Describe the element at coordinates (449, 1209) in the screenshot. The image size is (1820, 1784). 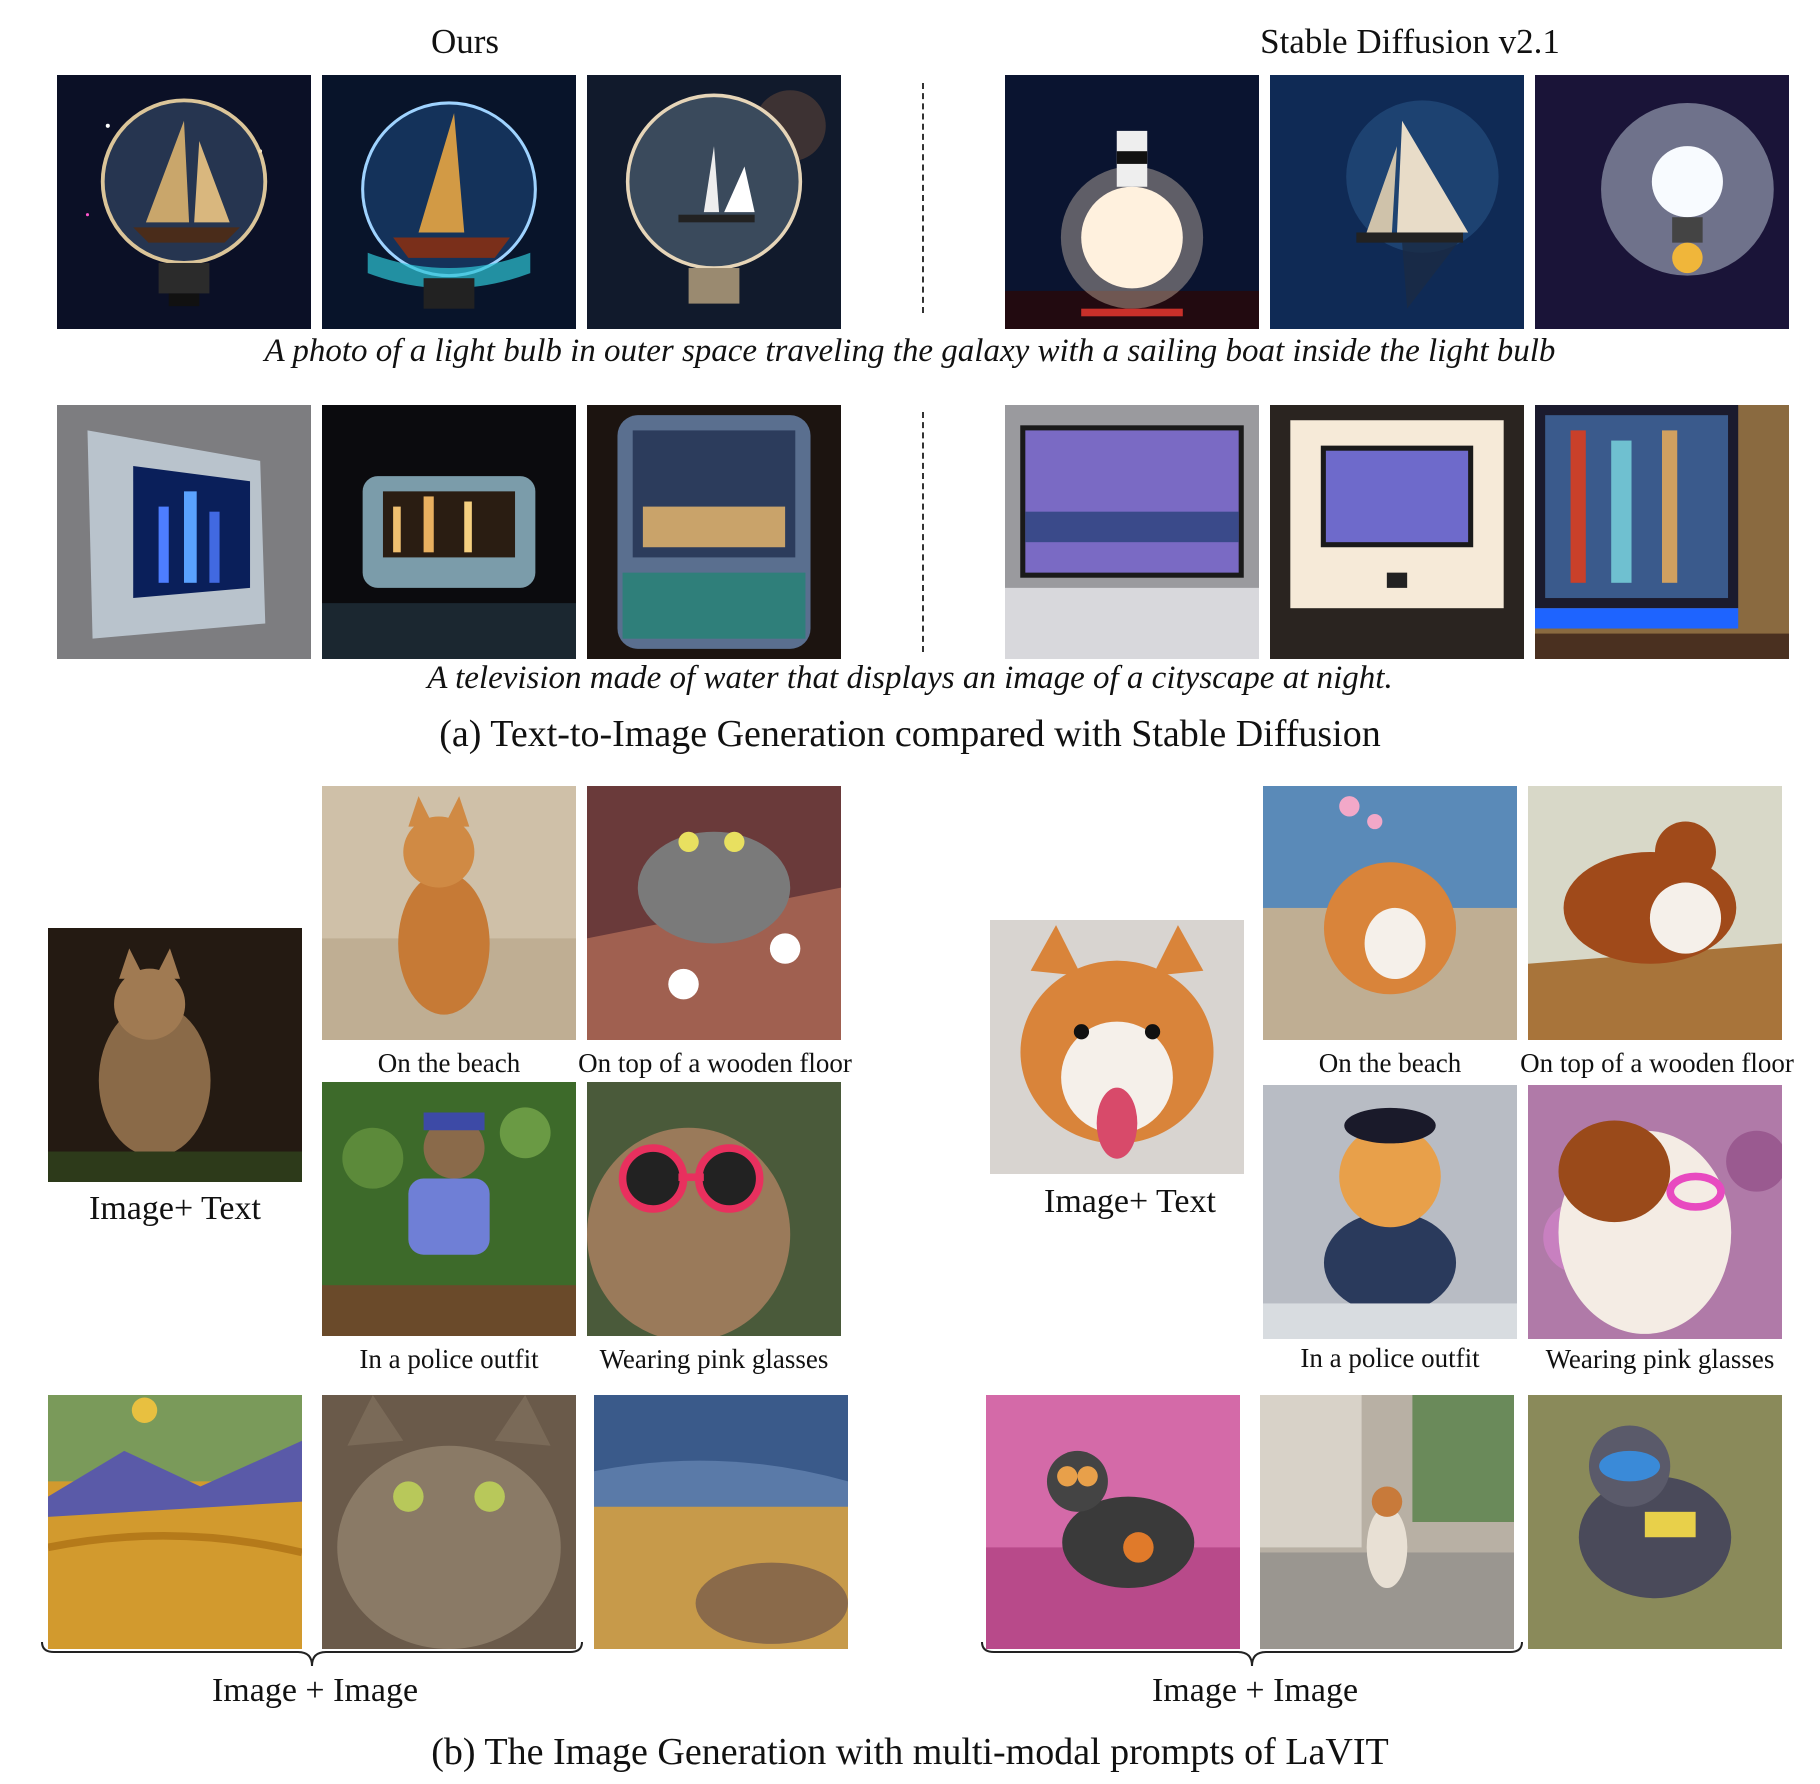
I see `cat-police-image` at that location.